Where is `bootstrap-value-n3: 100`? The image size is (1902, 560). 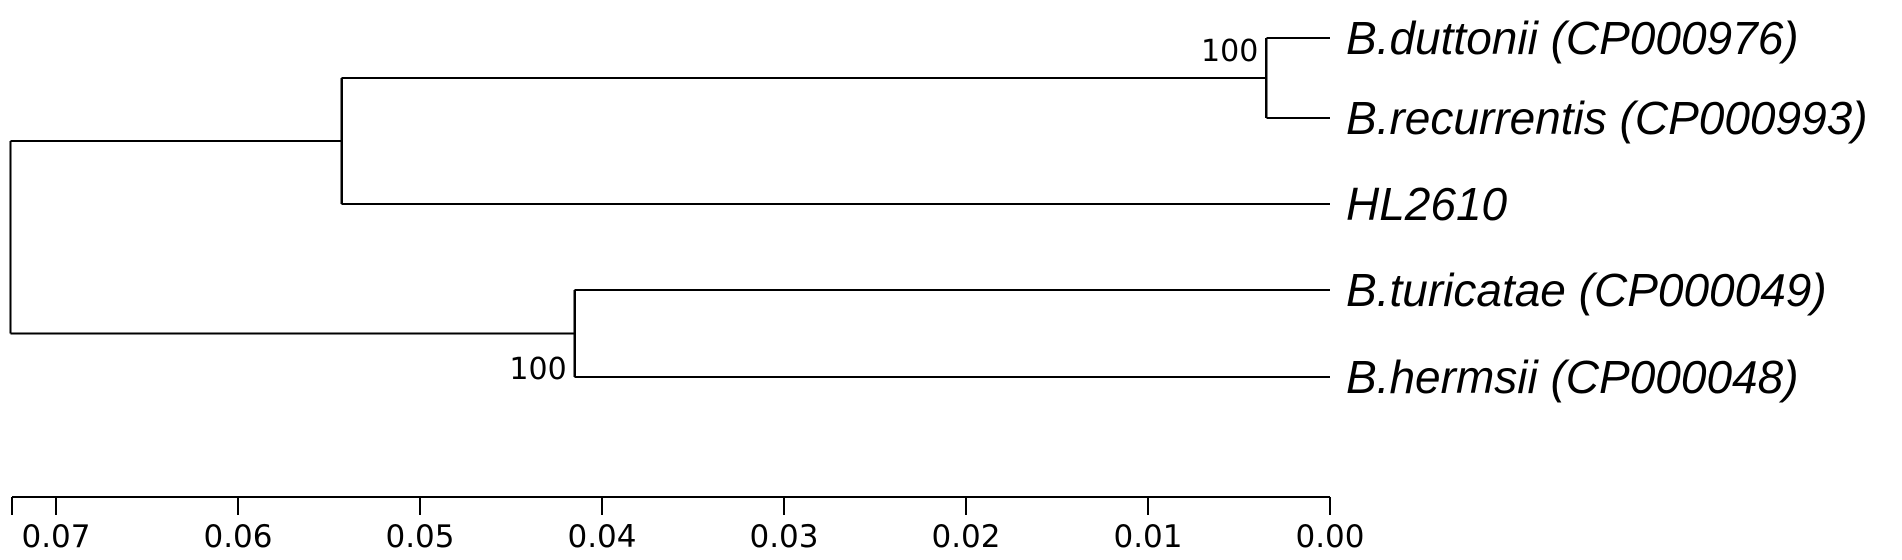 bootstrap-value-n3: 100 is located at coordinates (1229, 51).